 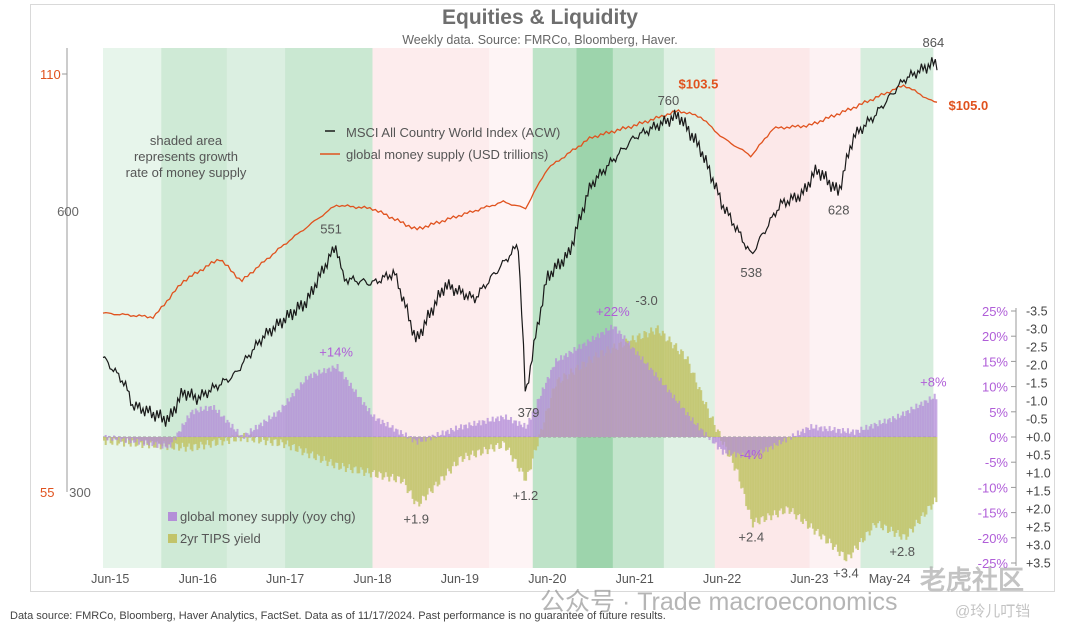 I want to click on right-axis-tick-purple: -5%, so click(x=997, y=462).